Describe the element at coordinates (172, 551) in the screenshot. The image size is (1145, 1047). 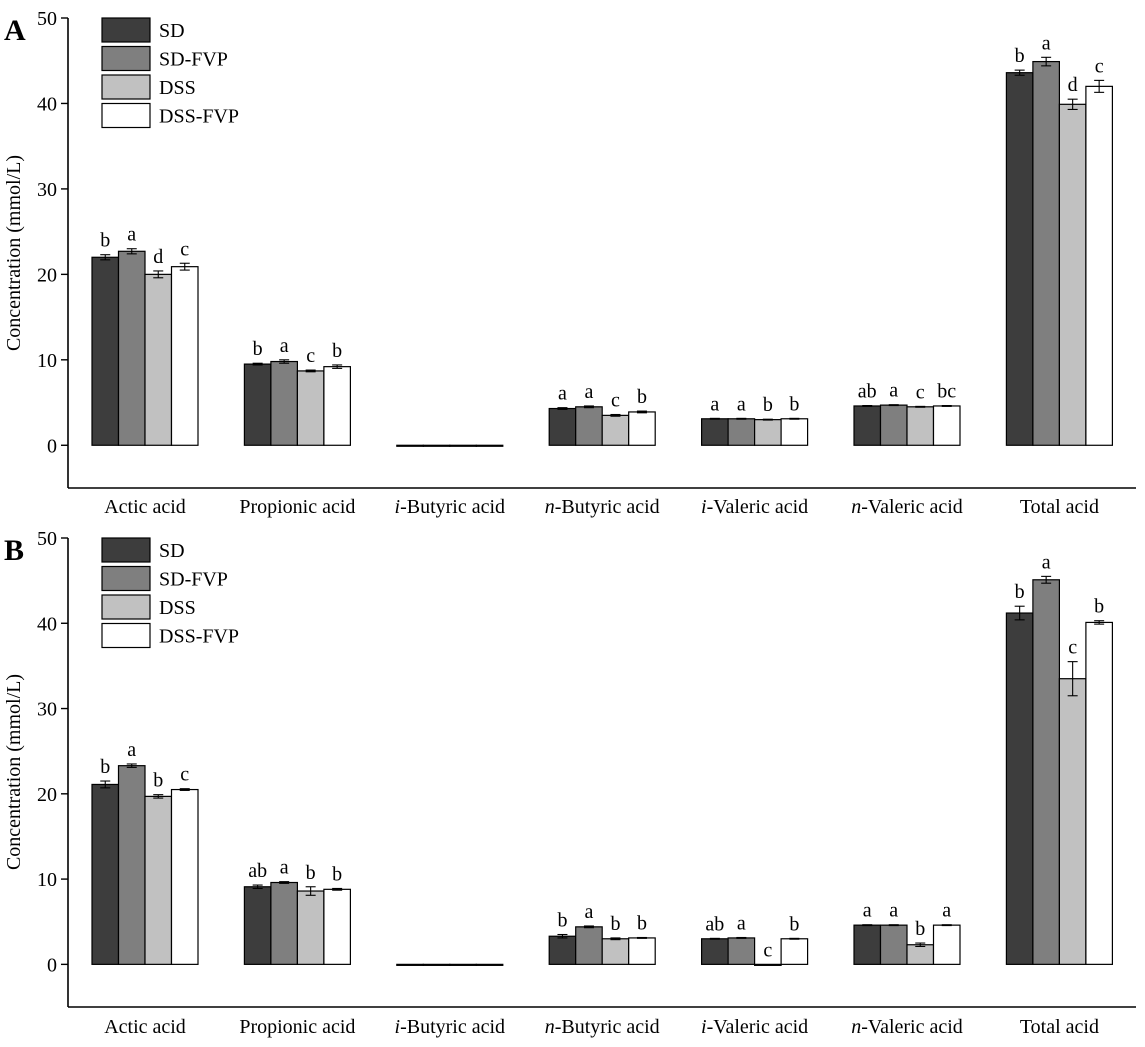
I see `legend-label: SD` at that location.